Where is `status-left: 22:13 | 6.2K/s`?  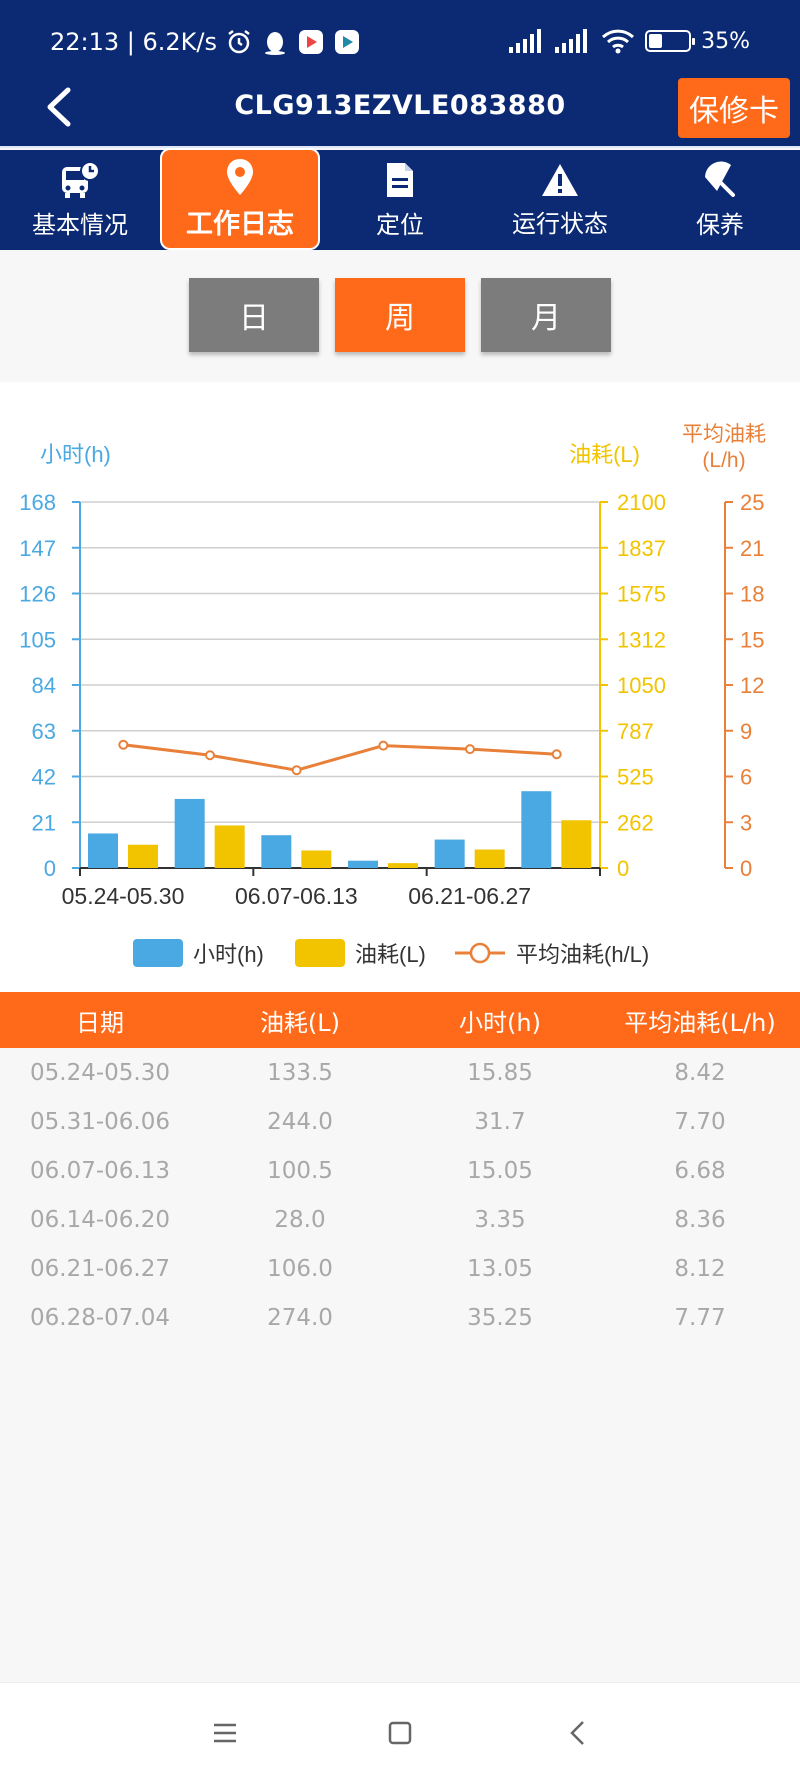 status-left: 22:13 | 6.2K/s is located at coordinates (205, 42).